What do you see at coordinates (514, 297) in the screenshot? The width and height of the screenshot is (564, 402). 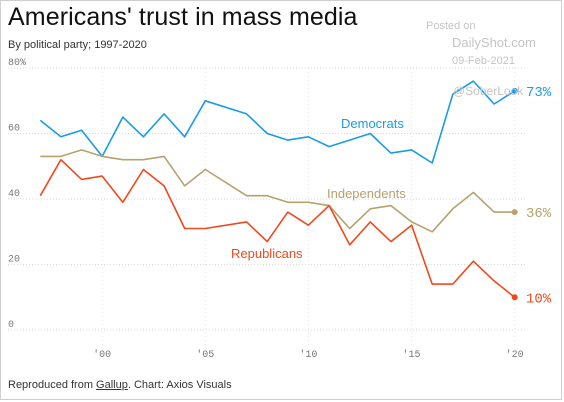 I see `end-dot-republicans` at bounding box center [514, 297].